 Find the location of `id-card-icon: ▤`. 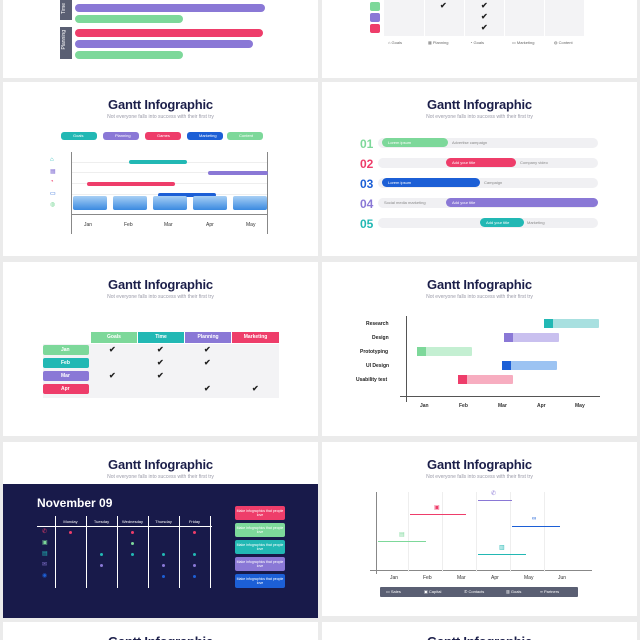

id-card-icon: ▤ is located at coordinates (402, 535).